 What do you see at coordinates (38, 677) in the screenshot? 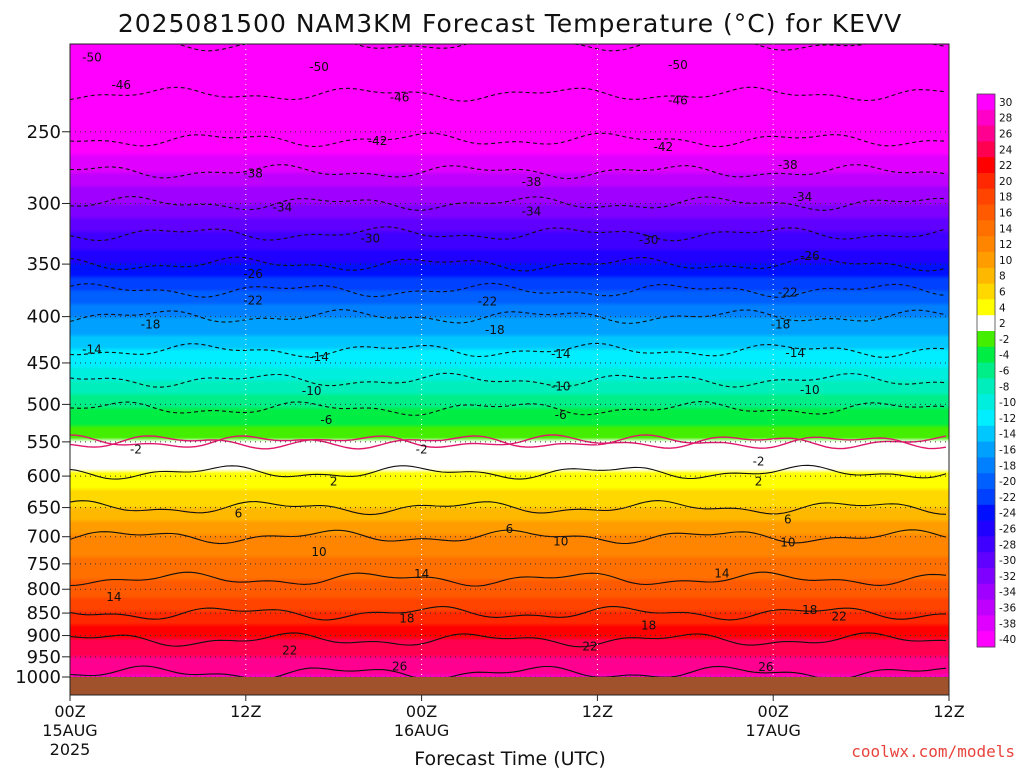
I see `y-tick-label: 1000` at bounding box center [38, 677].